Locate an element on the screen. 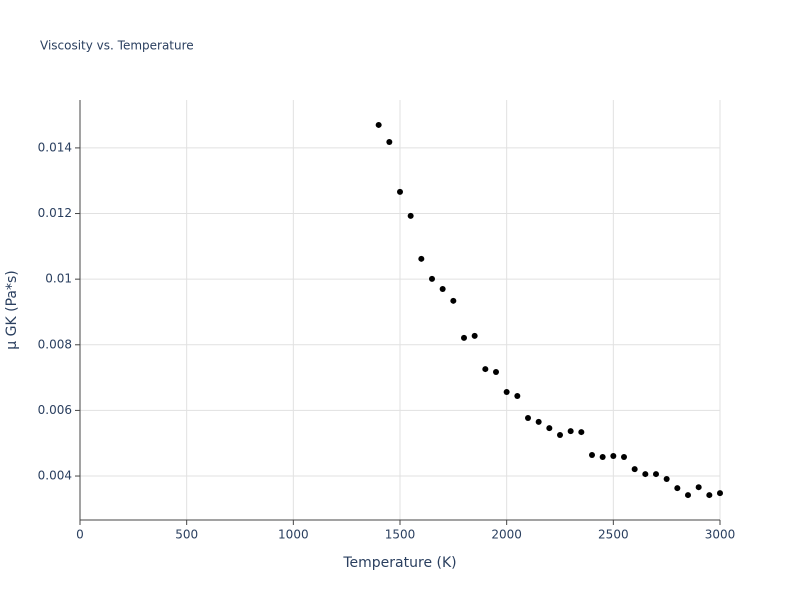 The width and height of the screenshot is (800, 600). x-tick-label: 500 is located at coordinates (186, 535).